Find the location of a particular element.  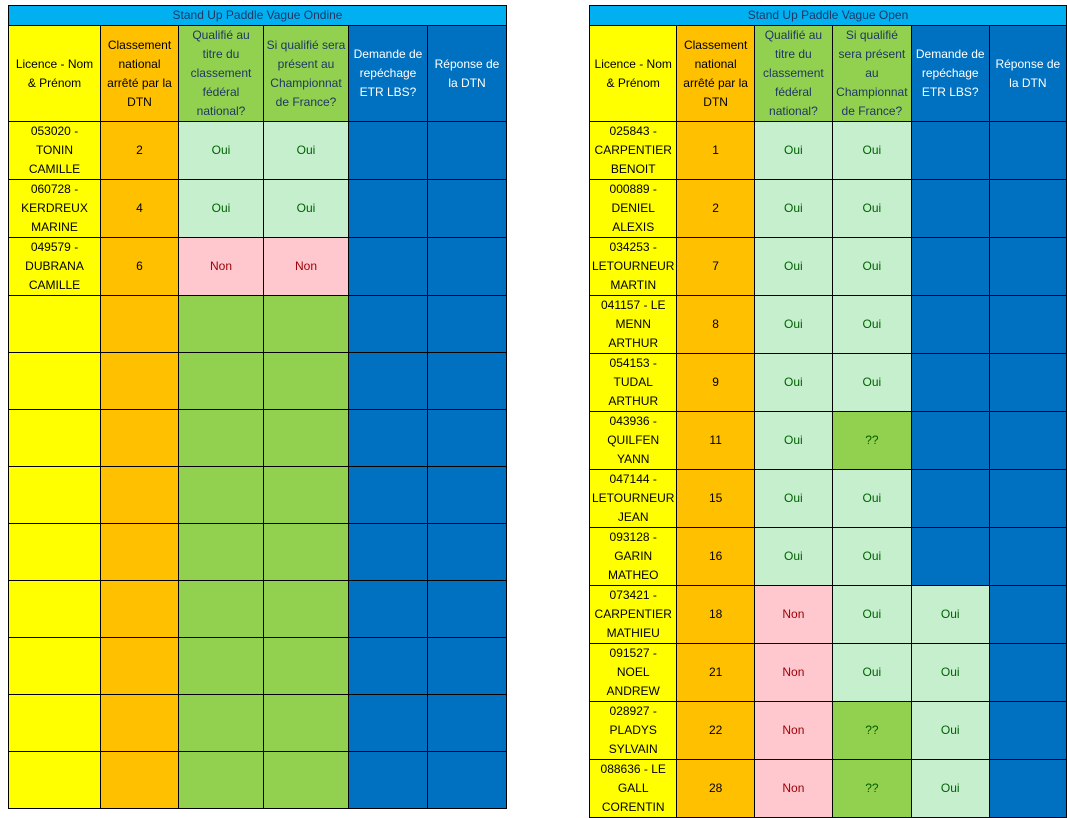

cell-licence: 073421 - CARPENTIER MATHIEU is located at coordinates (633, 614).